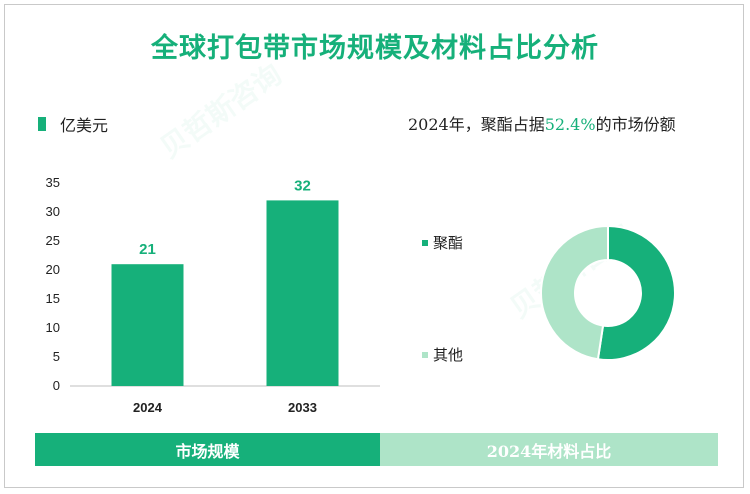  What do you see at coordinates (549, 449) in the screenshot?
I see `tab-material-share: 2024年材料占比` at bounding box center [549, 449].